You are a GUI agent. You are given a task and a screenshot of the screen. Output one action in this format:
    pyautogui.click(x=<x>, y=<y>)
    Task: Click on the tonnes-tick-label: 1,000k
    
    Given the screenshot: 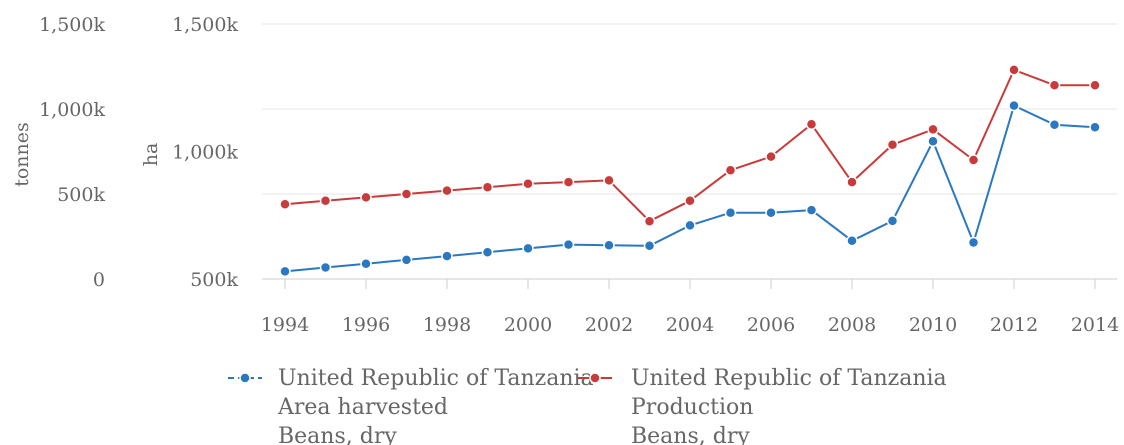 What is the action you would take?
    pyautogui.click(x=72, y=110)
    